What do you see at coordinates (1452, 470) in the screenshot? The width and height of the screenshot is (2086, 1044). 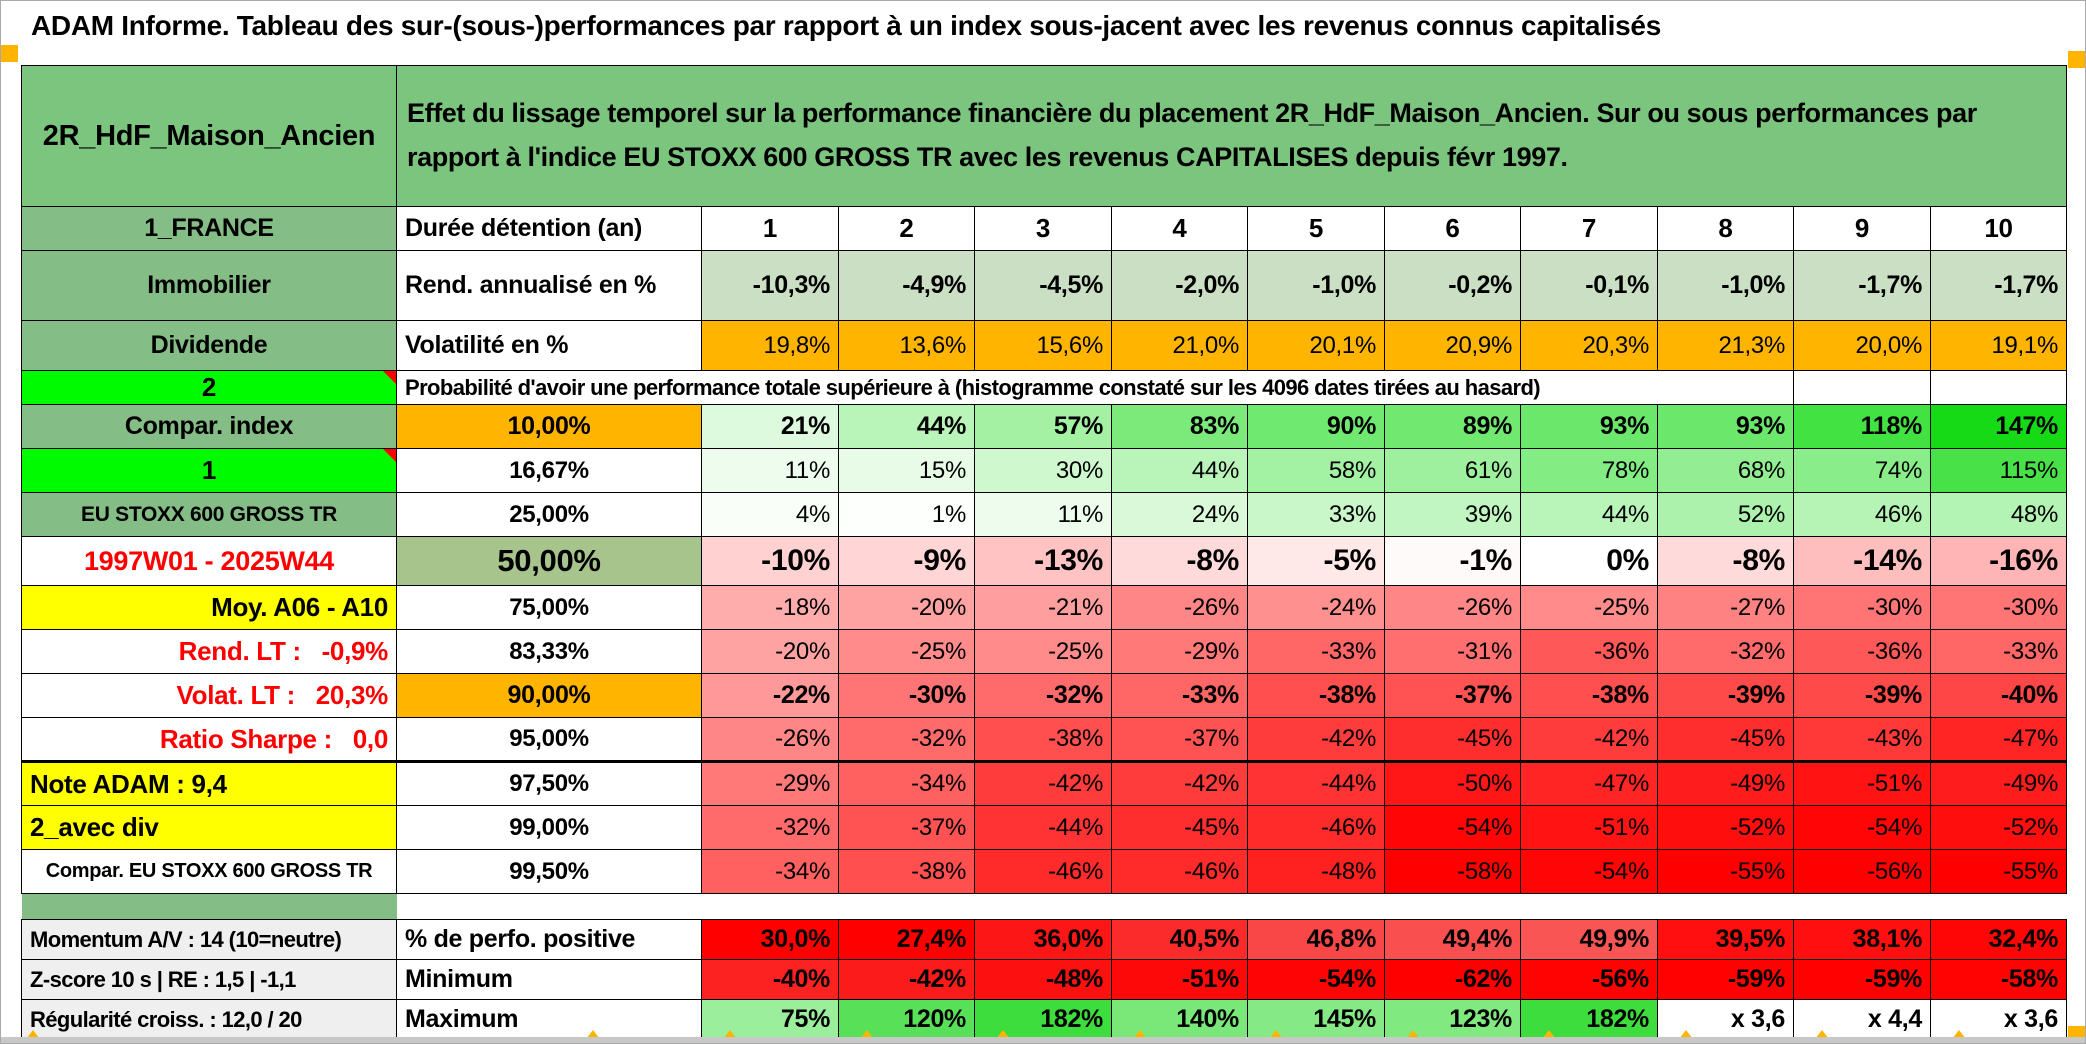 I see `value-cell: 61%` at bounding box center [1452, 470].